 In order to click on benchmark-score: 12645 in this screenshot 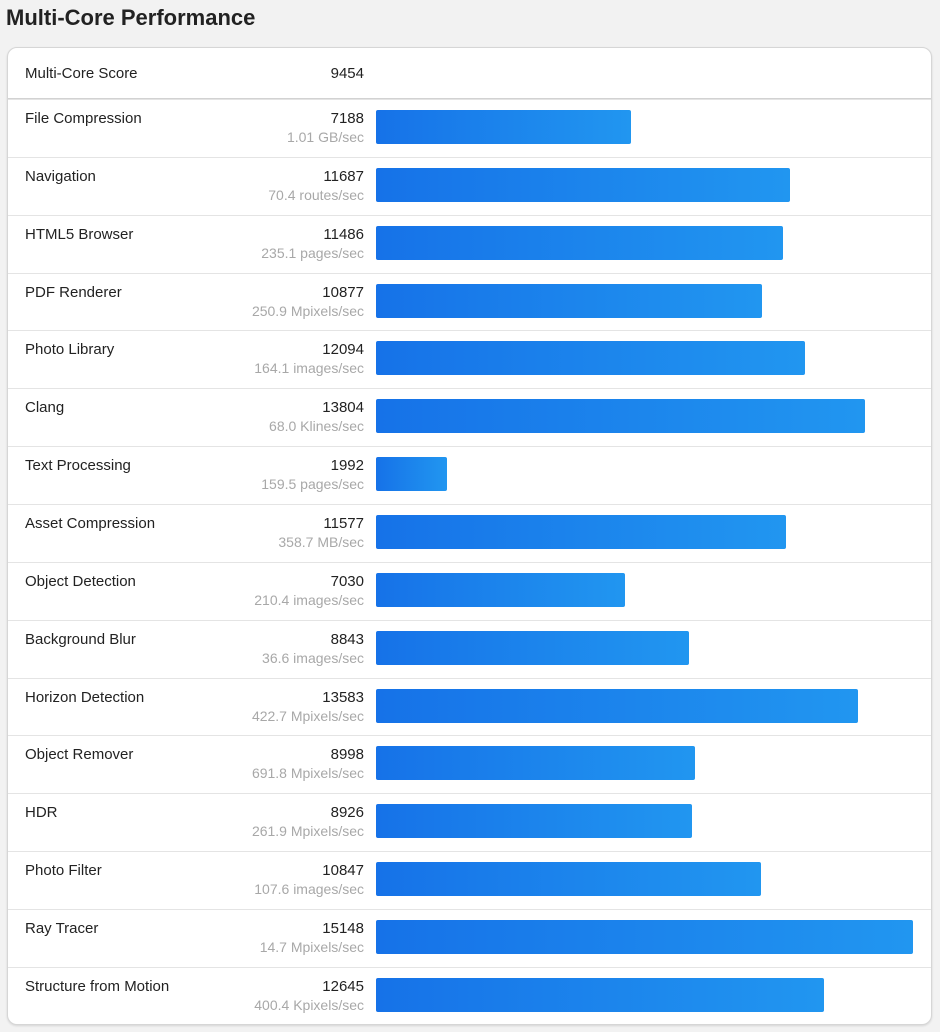, I will do `click(343, 986)`.